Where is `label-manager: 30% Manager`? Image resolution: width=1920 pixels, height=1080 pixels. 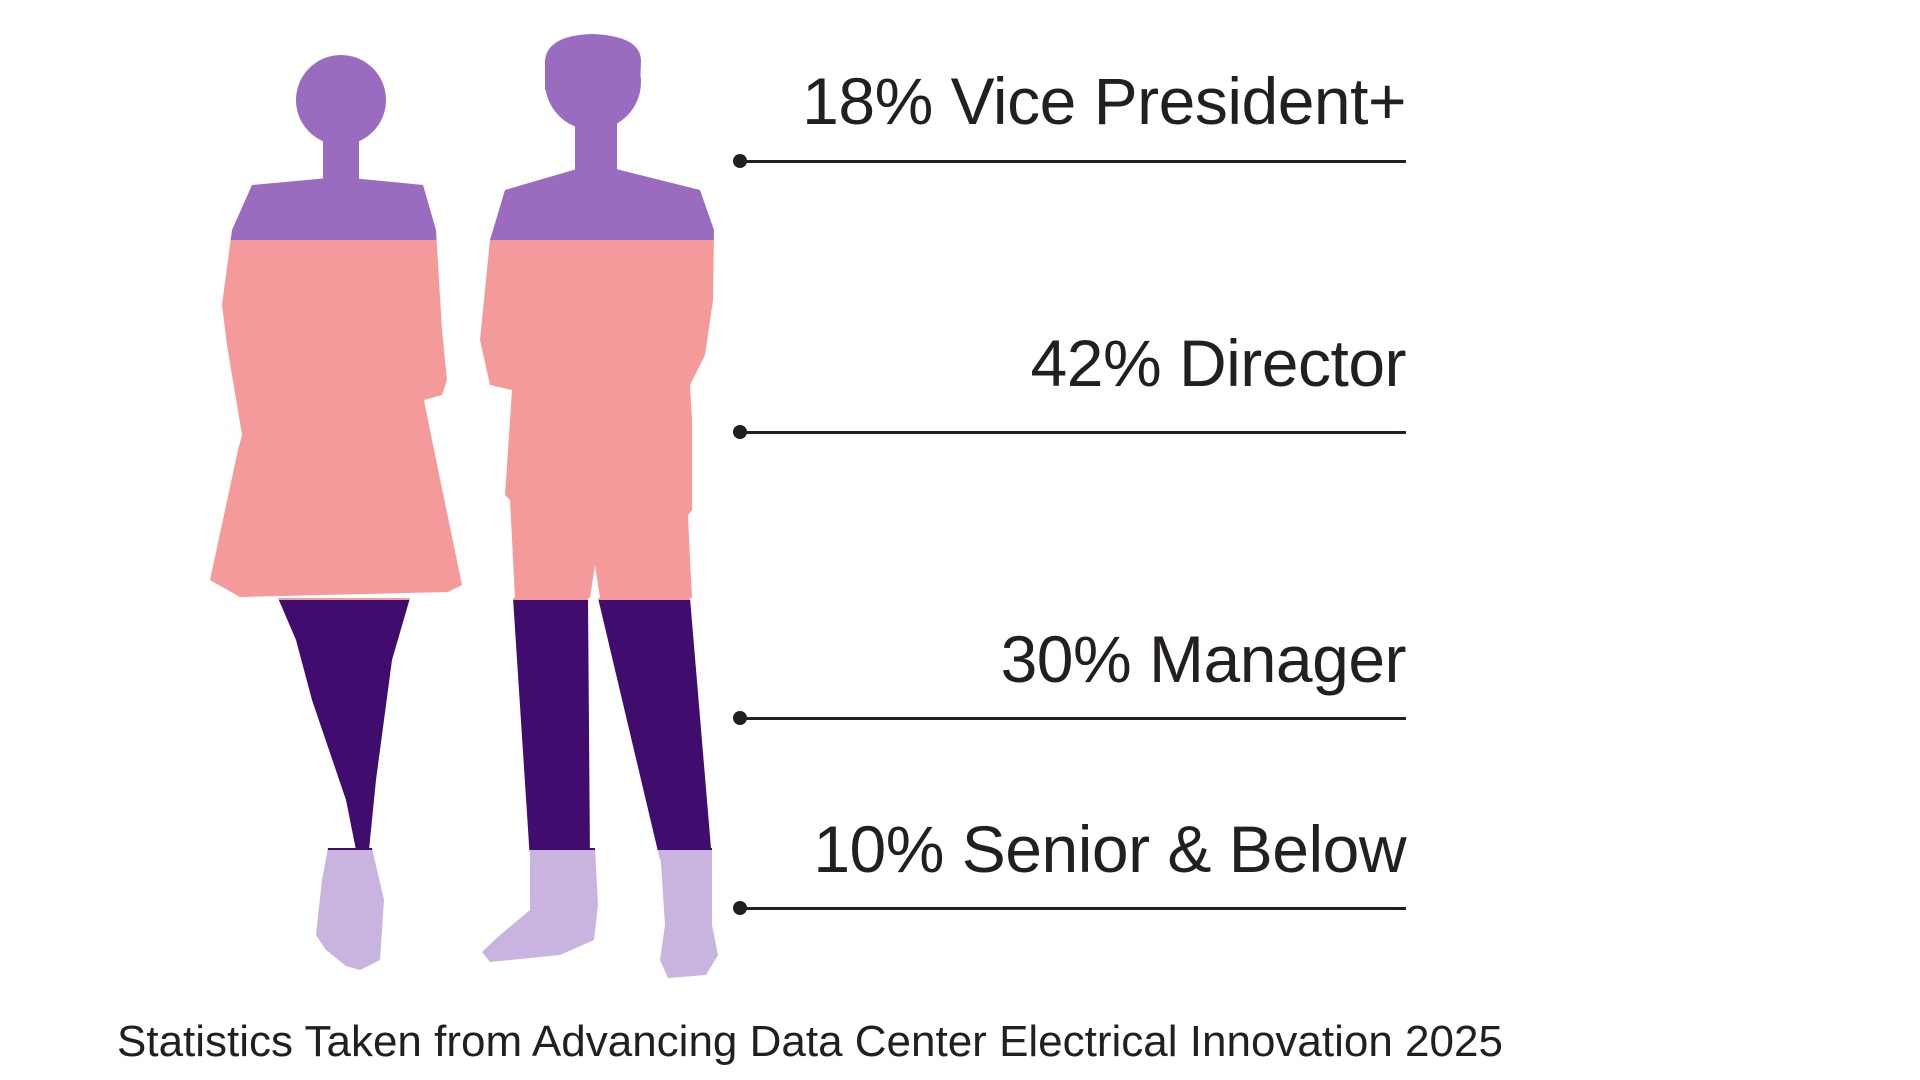
label-manager: 30% Manager is located at coordinates (1203, 659).